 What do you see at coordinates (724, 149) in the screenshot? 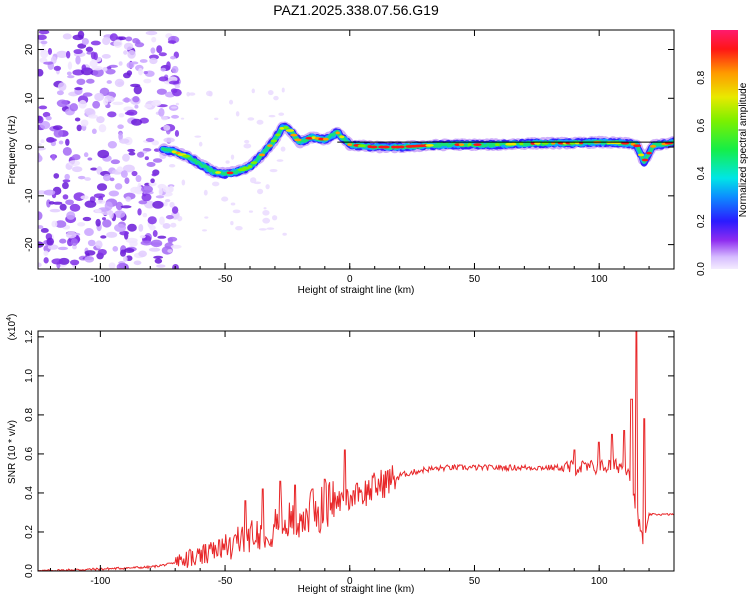
I see `colorbar-gradient` at bounding box center [724, 149].